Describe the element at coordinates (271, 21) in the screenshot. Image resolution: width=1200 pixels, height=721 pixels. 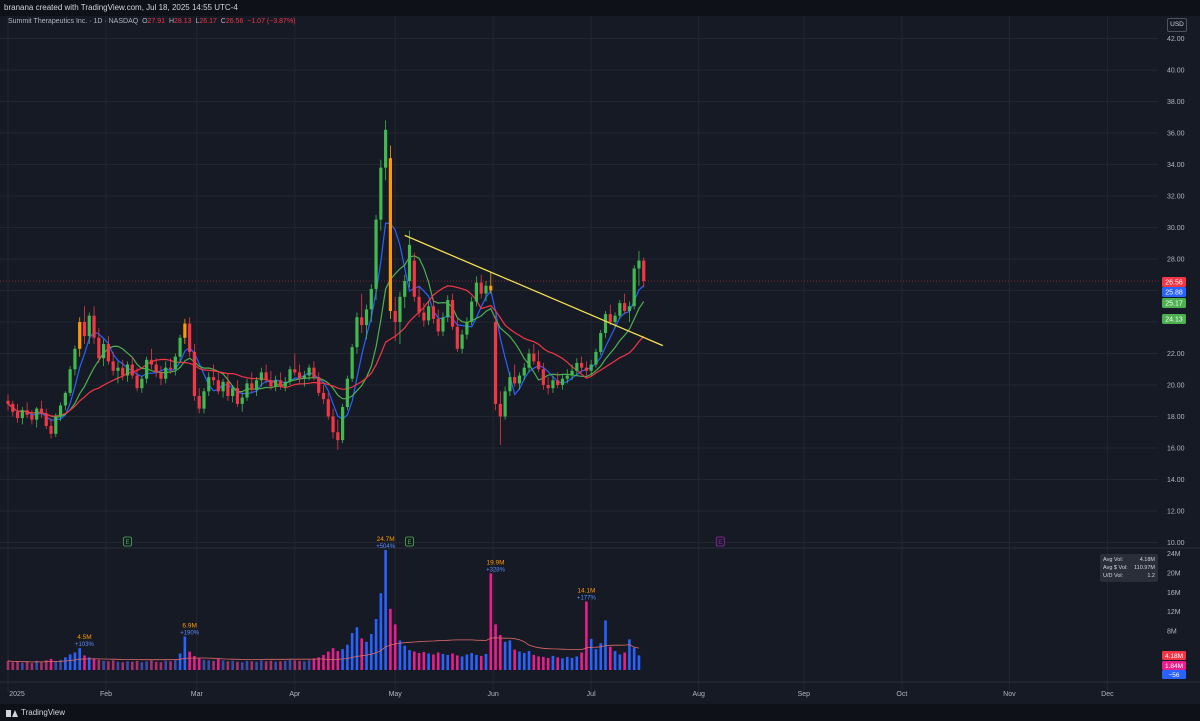
I see `legend-change: −1.07 (−3.87%)` at that location.